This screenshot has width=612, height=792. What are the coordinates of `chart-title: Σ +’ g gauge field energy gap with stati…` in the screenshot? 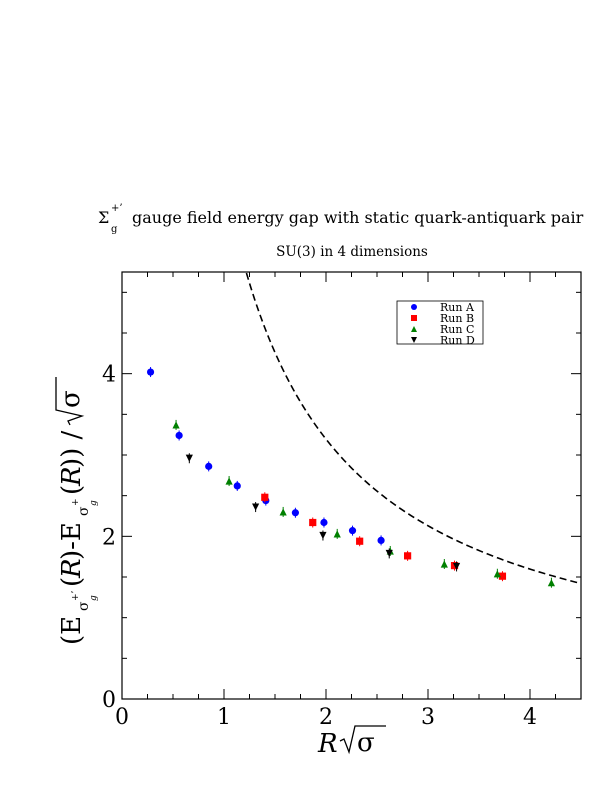 It's located at (341, 219).